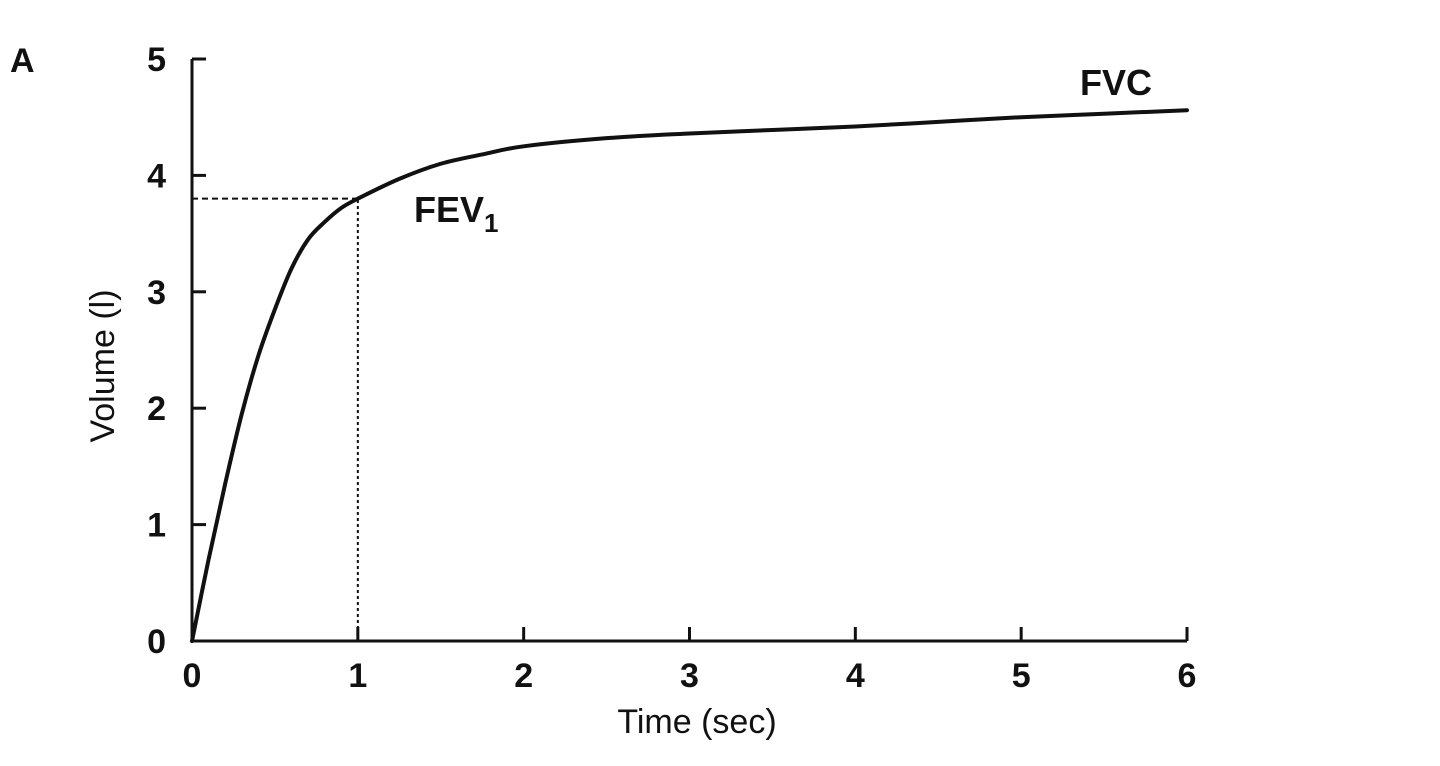 The height and width of the screenshot is (766, 1440). What do you see at coordinates (491, 223) in the screenshot?
I see `fev1-label-subscript: 1` at bounding box center [491, 223].